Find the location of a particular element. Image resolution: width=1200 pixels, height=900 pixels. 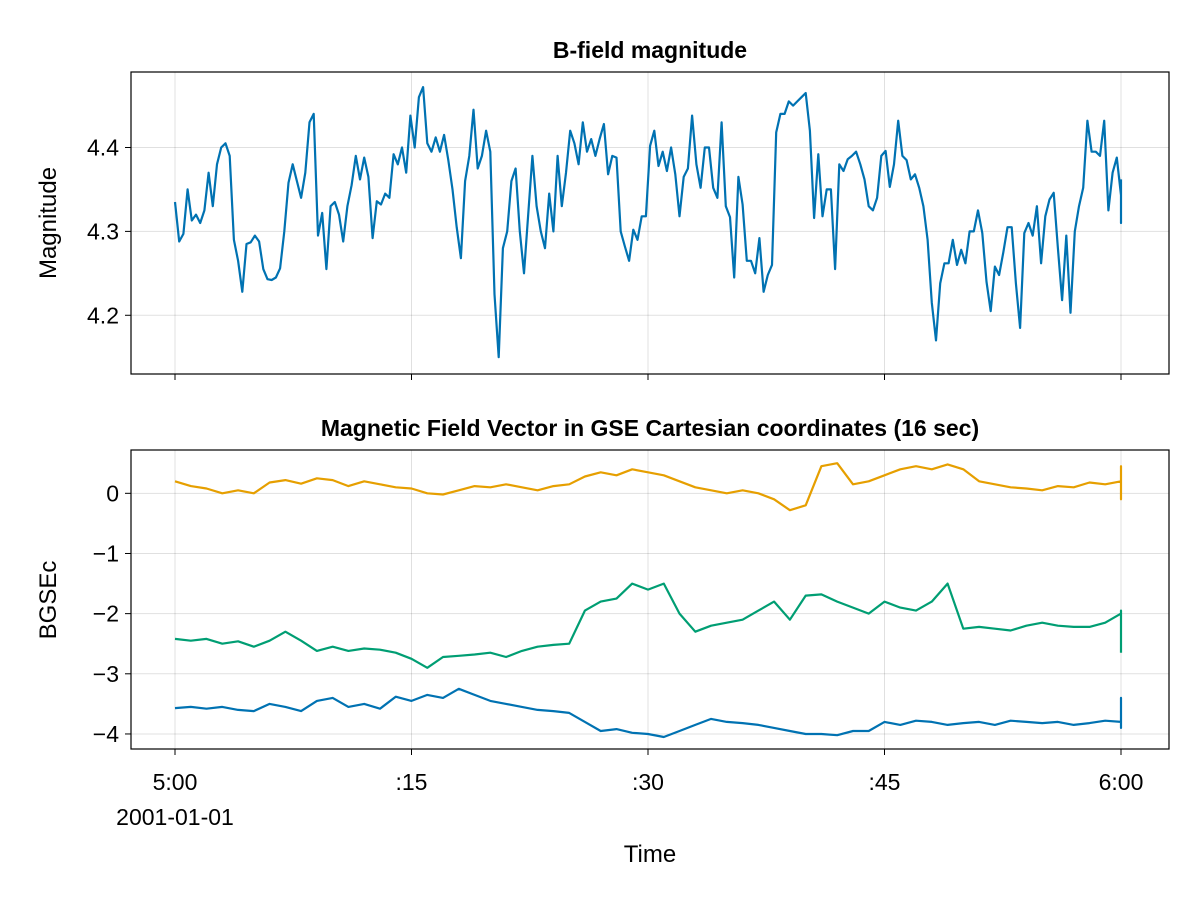

y-tick-label: −3 is located at coordinates (106, 674).